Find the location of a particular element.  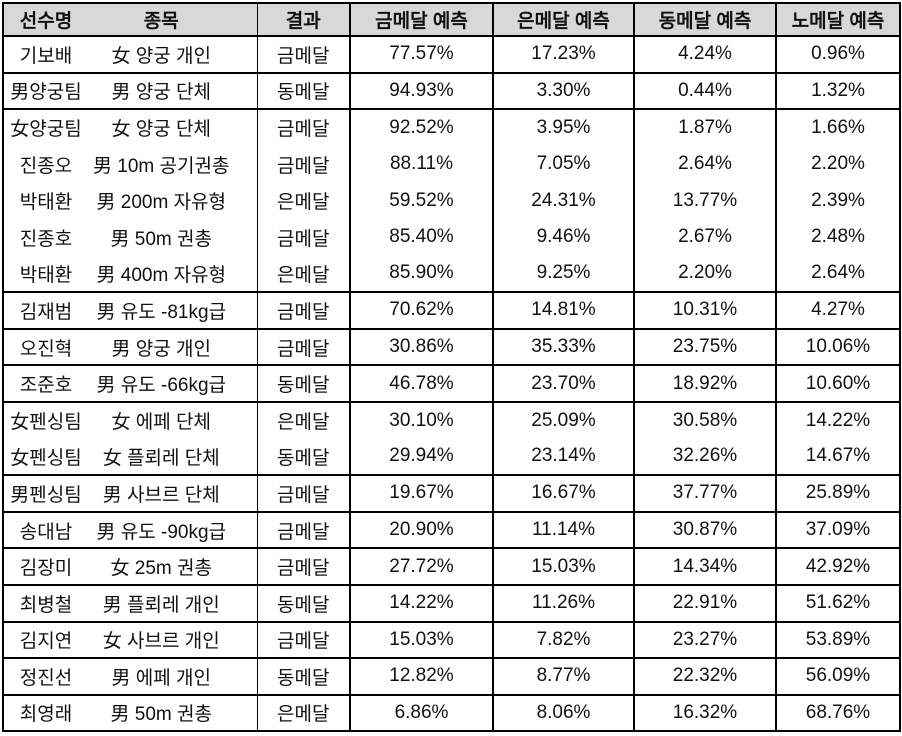

gold-cell: 85.40% is located at coordinates (422, 237).